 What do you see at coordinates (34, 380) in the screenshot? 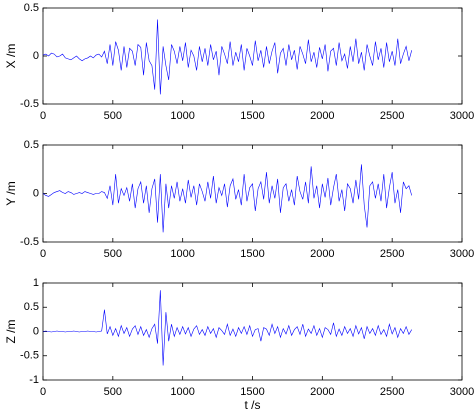
I see `y-tick-label: -1` at bounding box center [34, 380].